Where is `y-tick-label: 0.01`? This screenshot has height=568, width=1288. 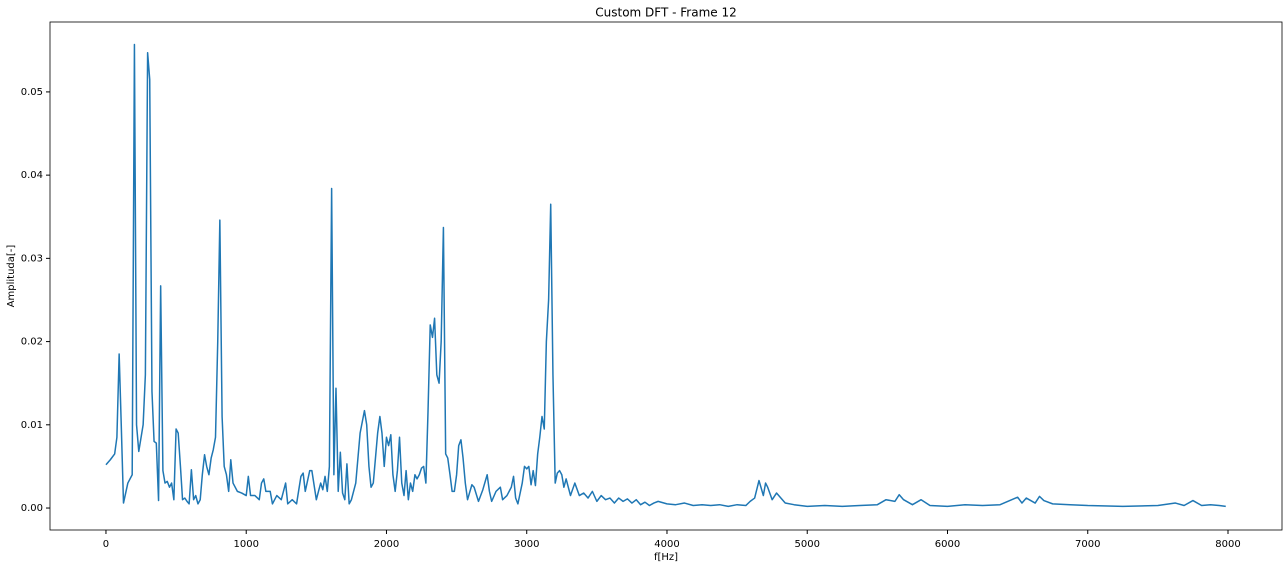 y-tick-label: 0.01 is located at coordinates (32, 425).